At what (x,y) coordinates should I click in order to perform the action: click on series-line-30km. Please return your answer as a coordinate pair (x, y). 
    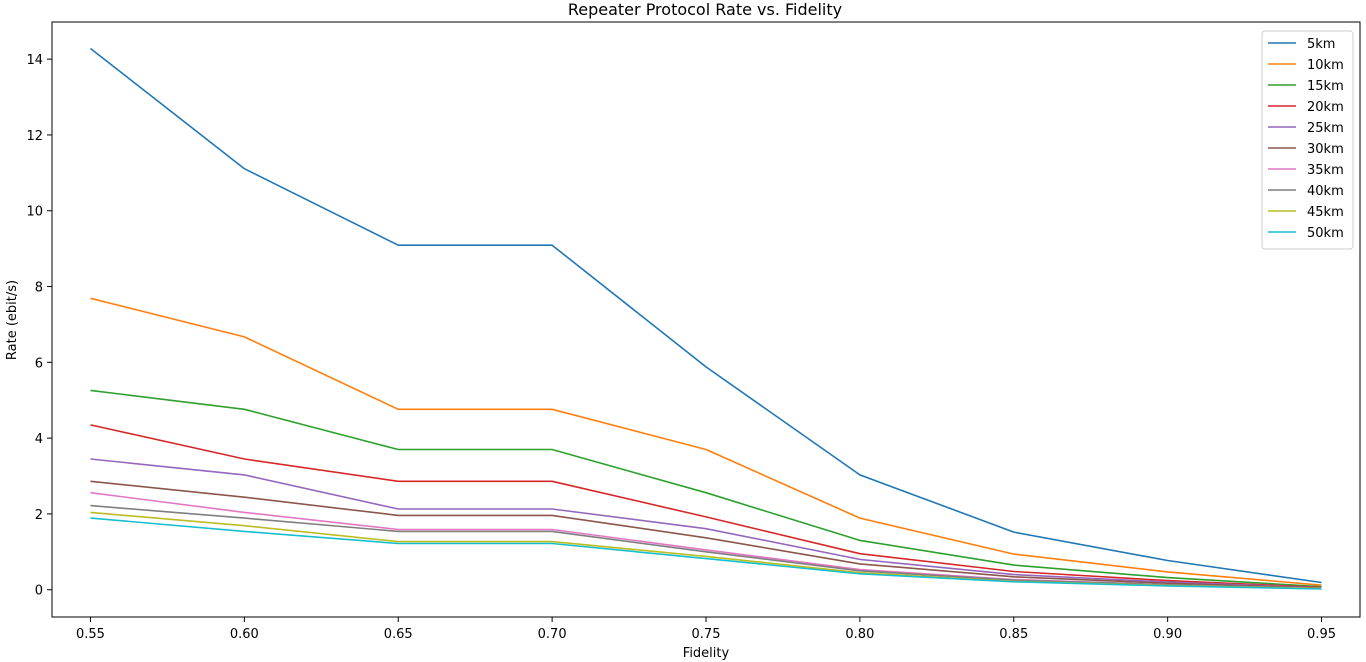
    Looking at the image, I should click on (706, 534).